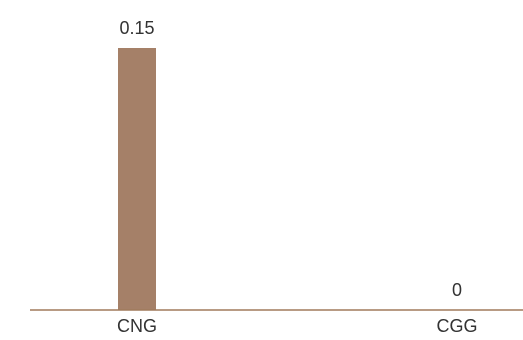 The width and height of the screenshot is (523, 340). I want to click on bar-cng, so click(137, 179).